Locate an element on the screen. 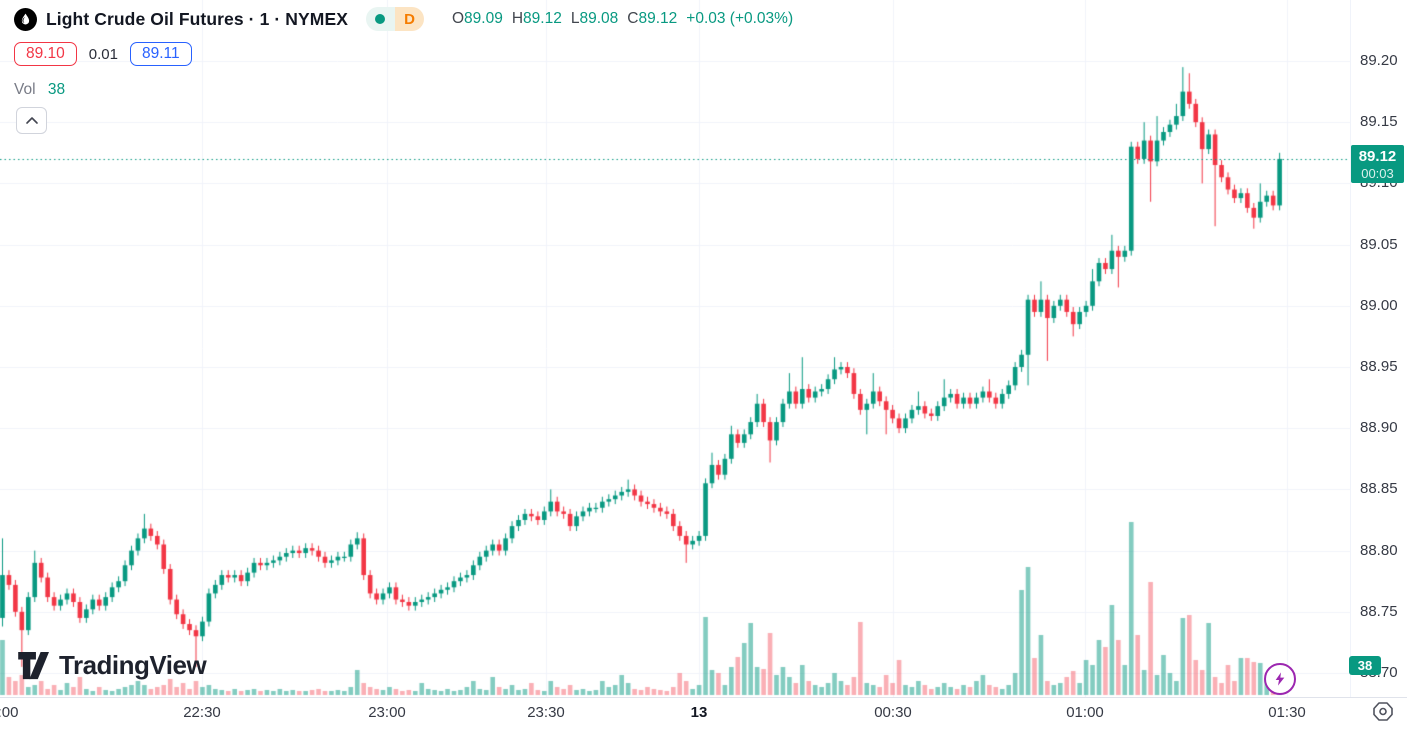 This screenshot has width=1407, height=731. tradingview-logo-icon is located at coordinates (33, 665).